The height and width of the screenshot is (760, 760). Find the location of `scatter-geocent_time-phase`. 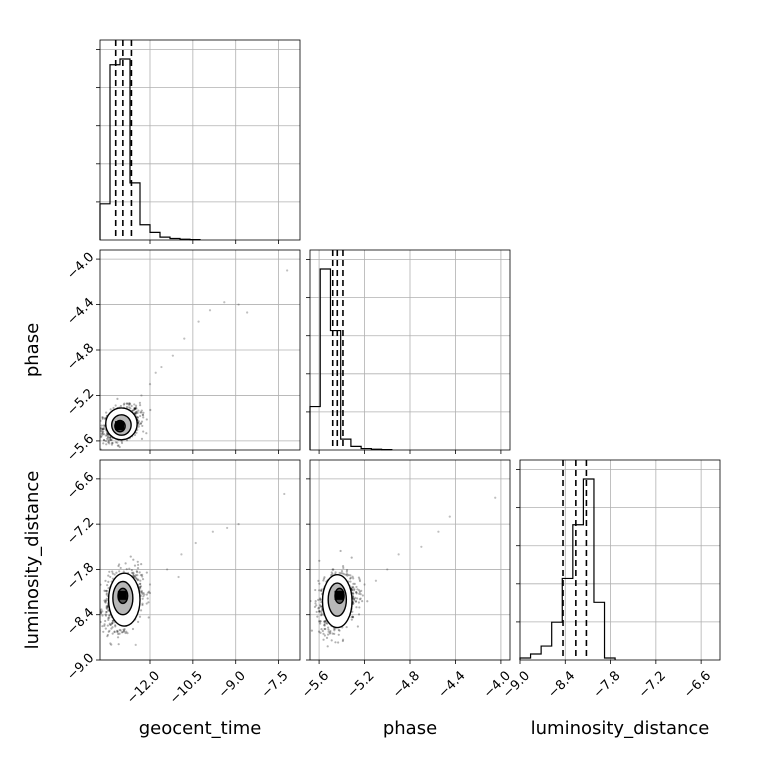

scatter-geocent_time-phase is located at coordinates (197, 351).